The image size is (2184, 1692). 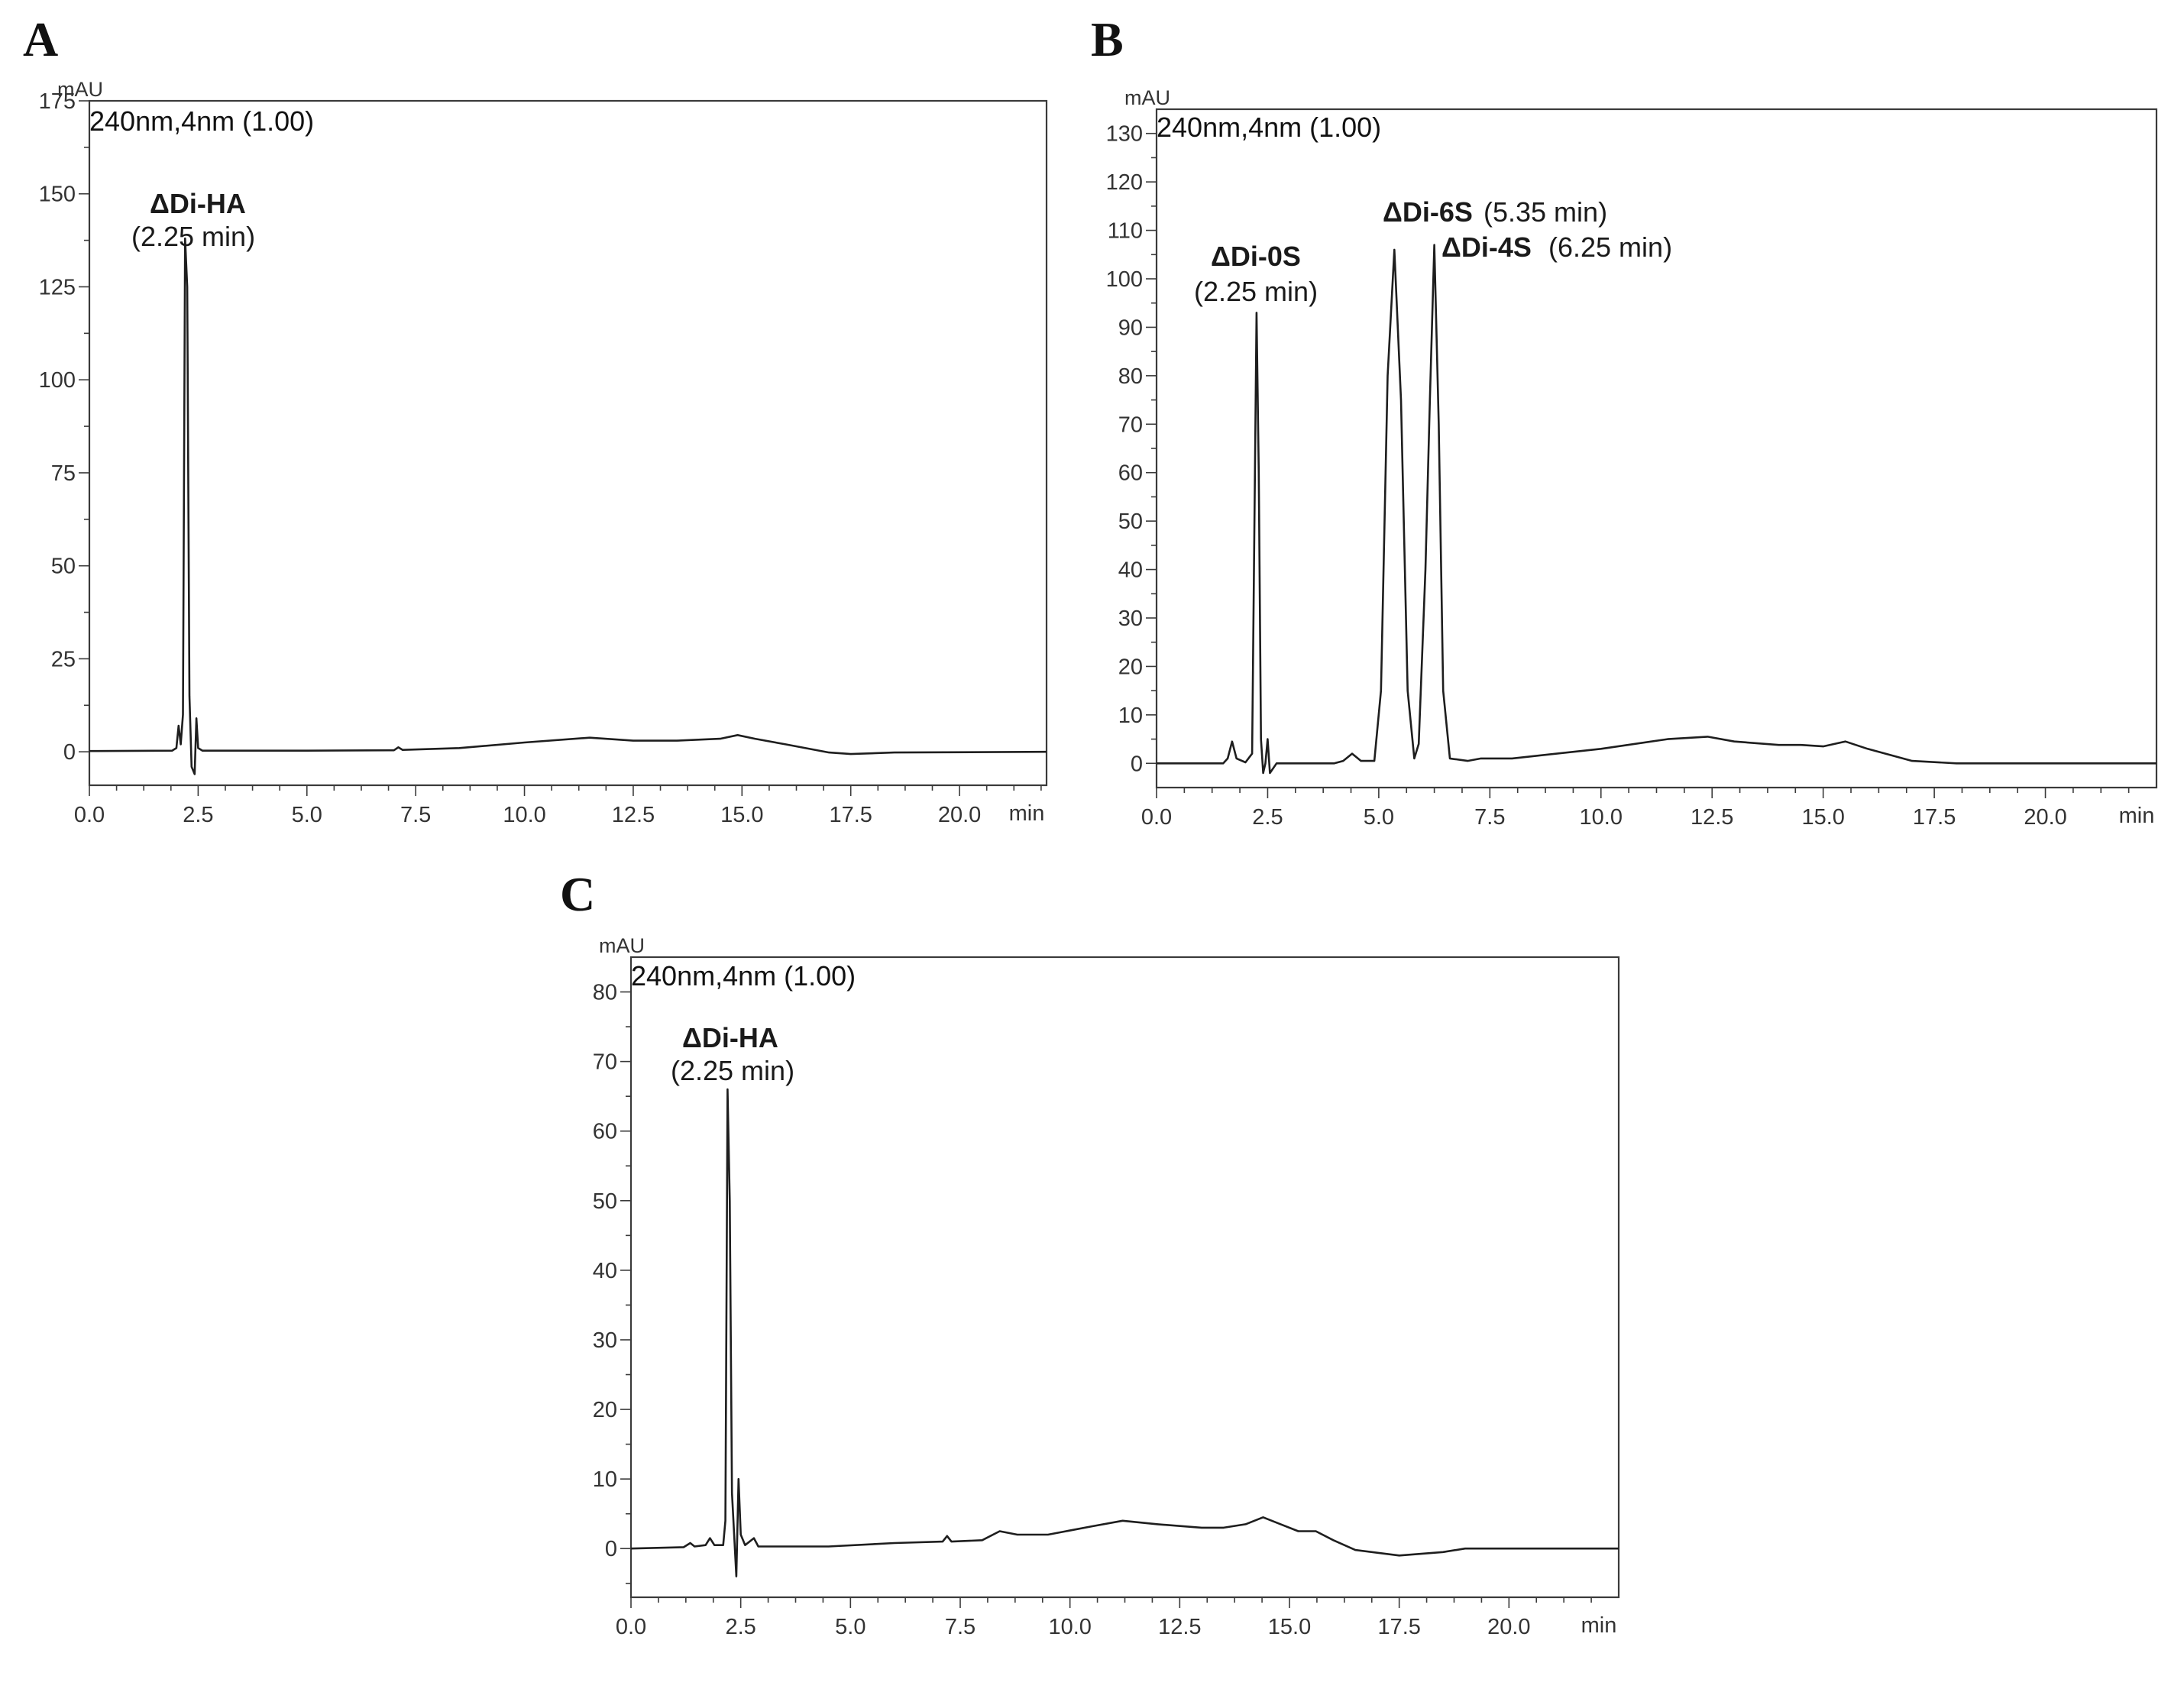 I want to click on y-tick-label: 120, so click(x=1124, y=182).